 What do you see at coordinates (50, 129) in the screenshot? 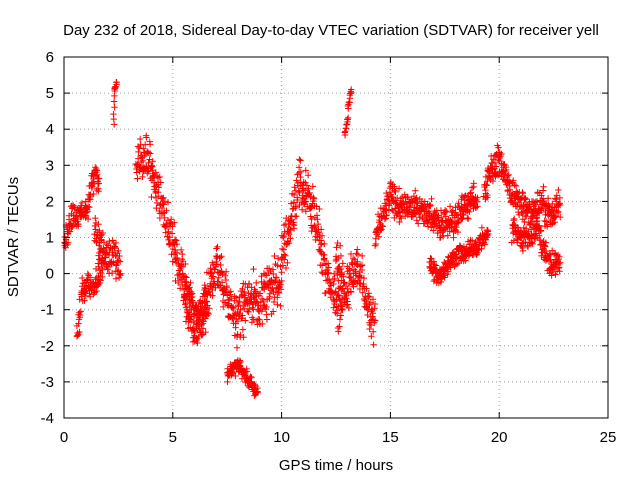
I see `y-tick-label: 4` at bounding box center [50, 129].